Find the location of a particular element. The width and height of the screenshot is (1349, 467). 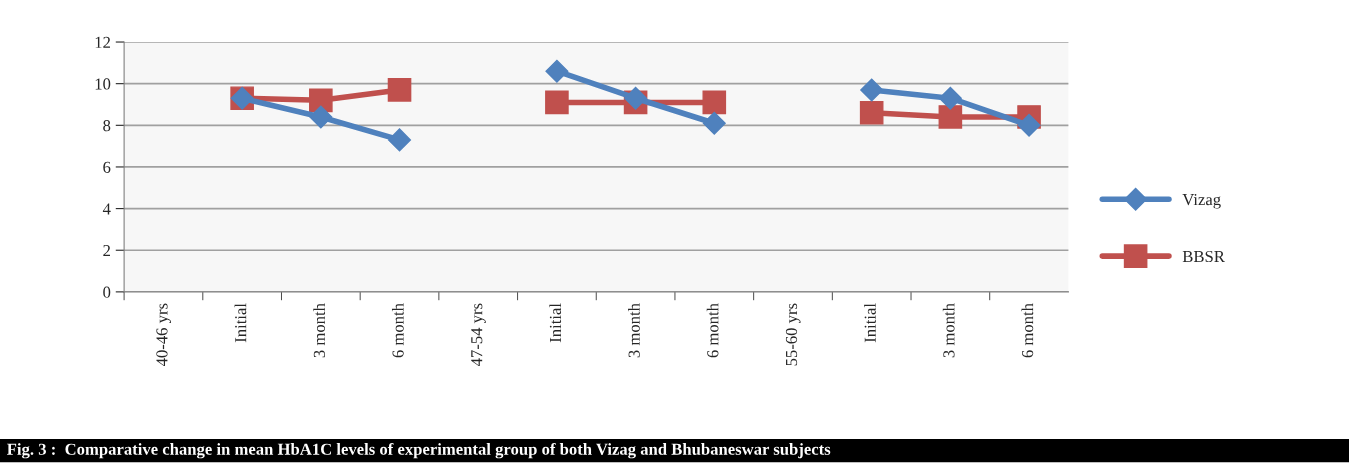

legend-label: Vizag is located at coordinates (1201, 201).